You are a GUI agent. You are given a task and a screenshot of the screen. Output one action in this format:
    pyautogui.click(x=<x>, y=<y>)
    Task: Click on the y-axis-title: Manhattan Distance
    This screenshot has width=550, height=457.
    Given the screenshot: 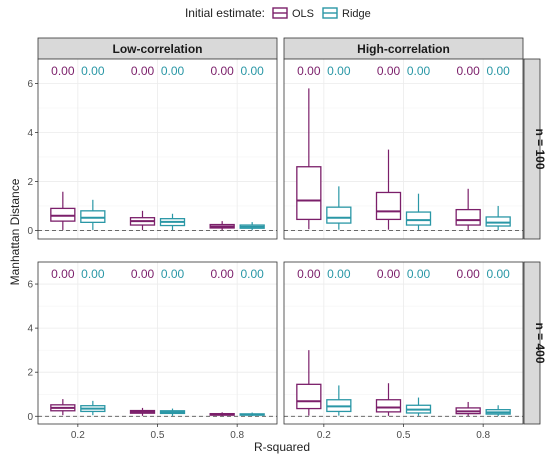 What is the action you would take?
    pyautogui.click(x=15, y=231)
    